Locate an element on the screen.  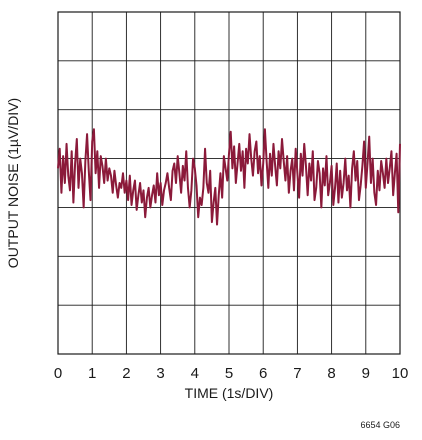
figure-id: 6654 G06 is located at coordinates (380, 425).